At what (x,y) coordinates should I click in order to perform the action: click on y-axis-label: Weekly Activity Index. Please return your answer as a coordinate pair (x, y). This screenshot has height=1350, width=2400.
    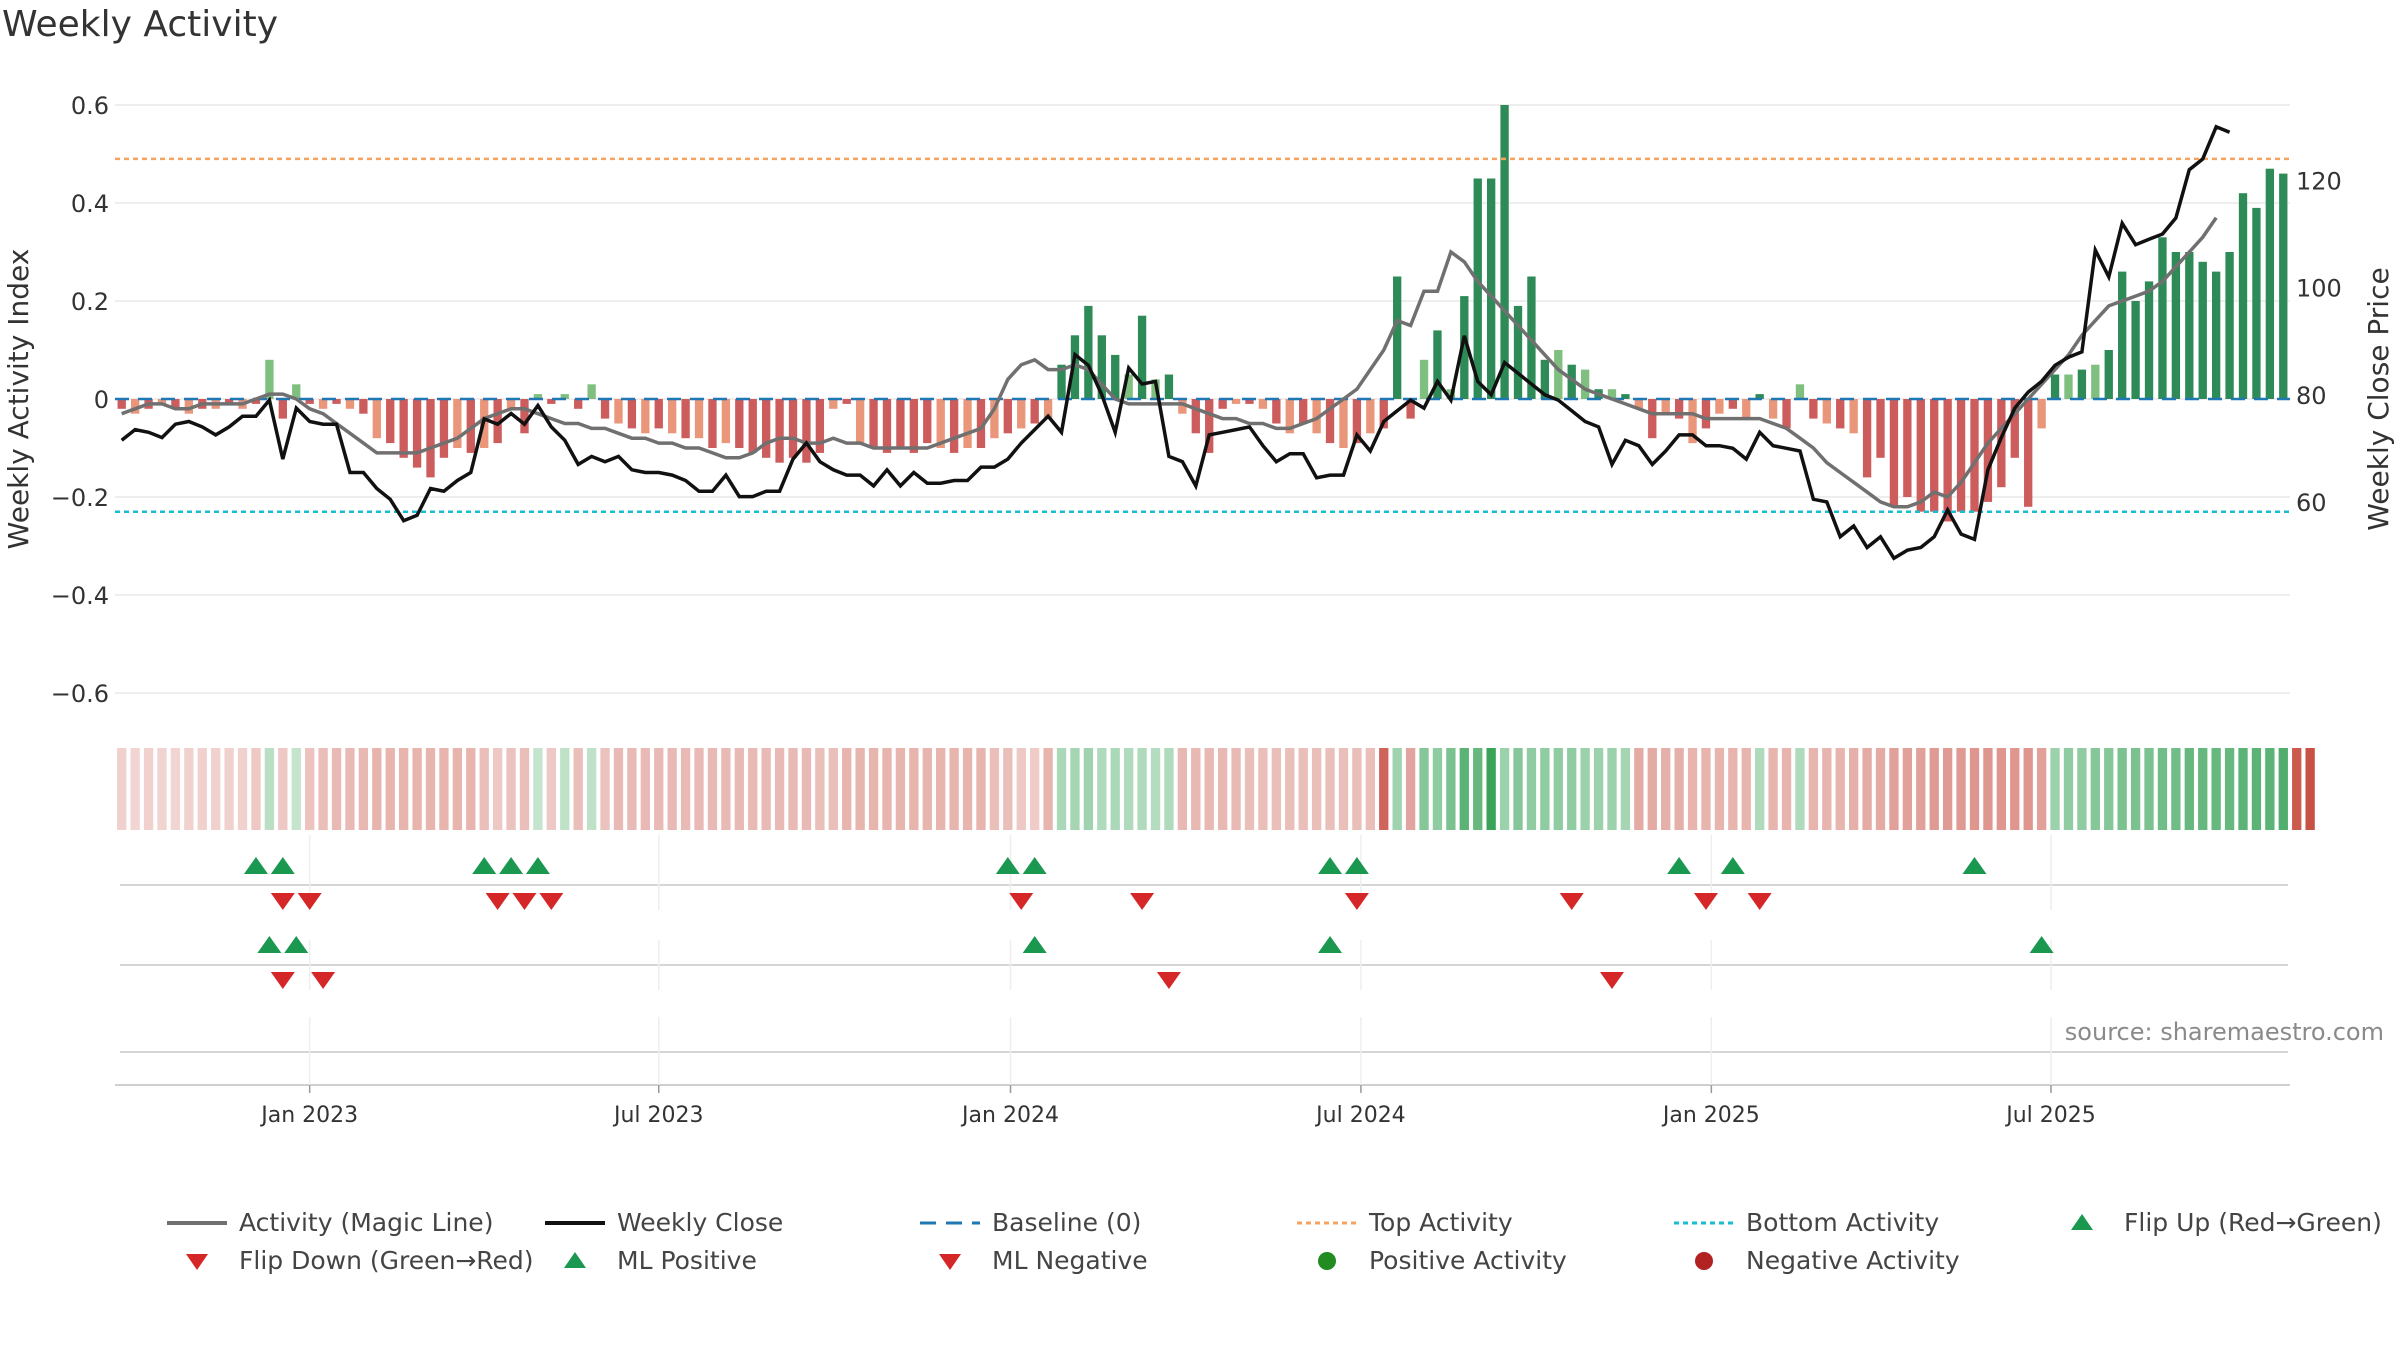
    Looking at the image, I should click on (18, 399).